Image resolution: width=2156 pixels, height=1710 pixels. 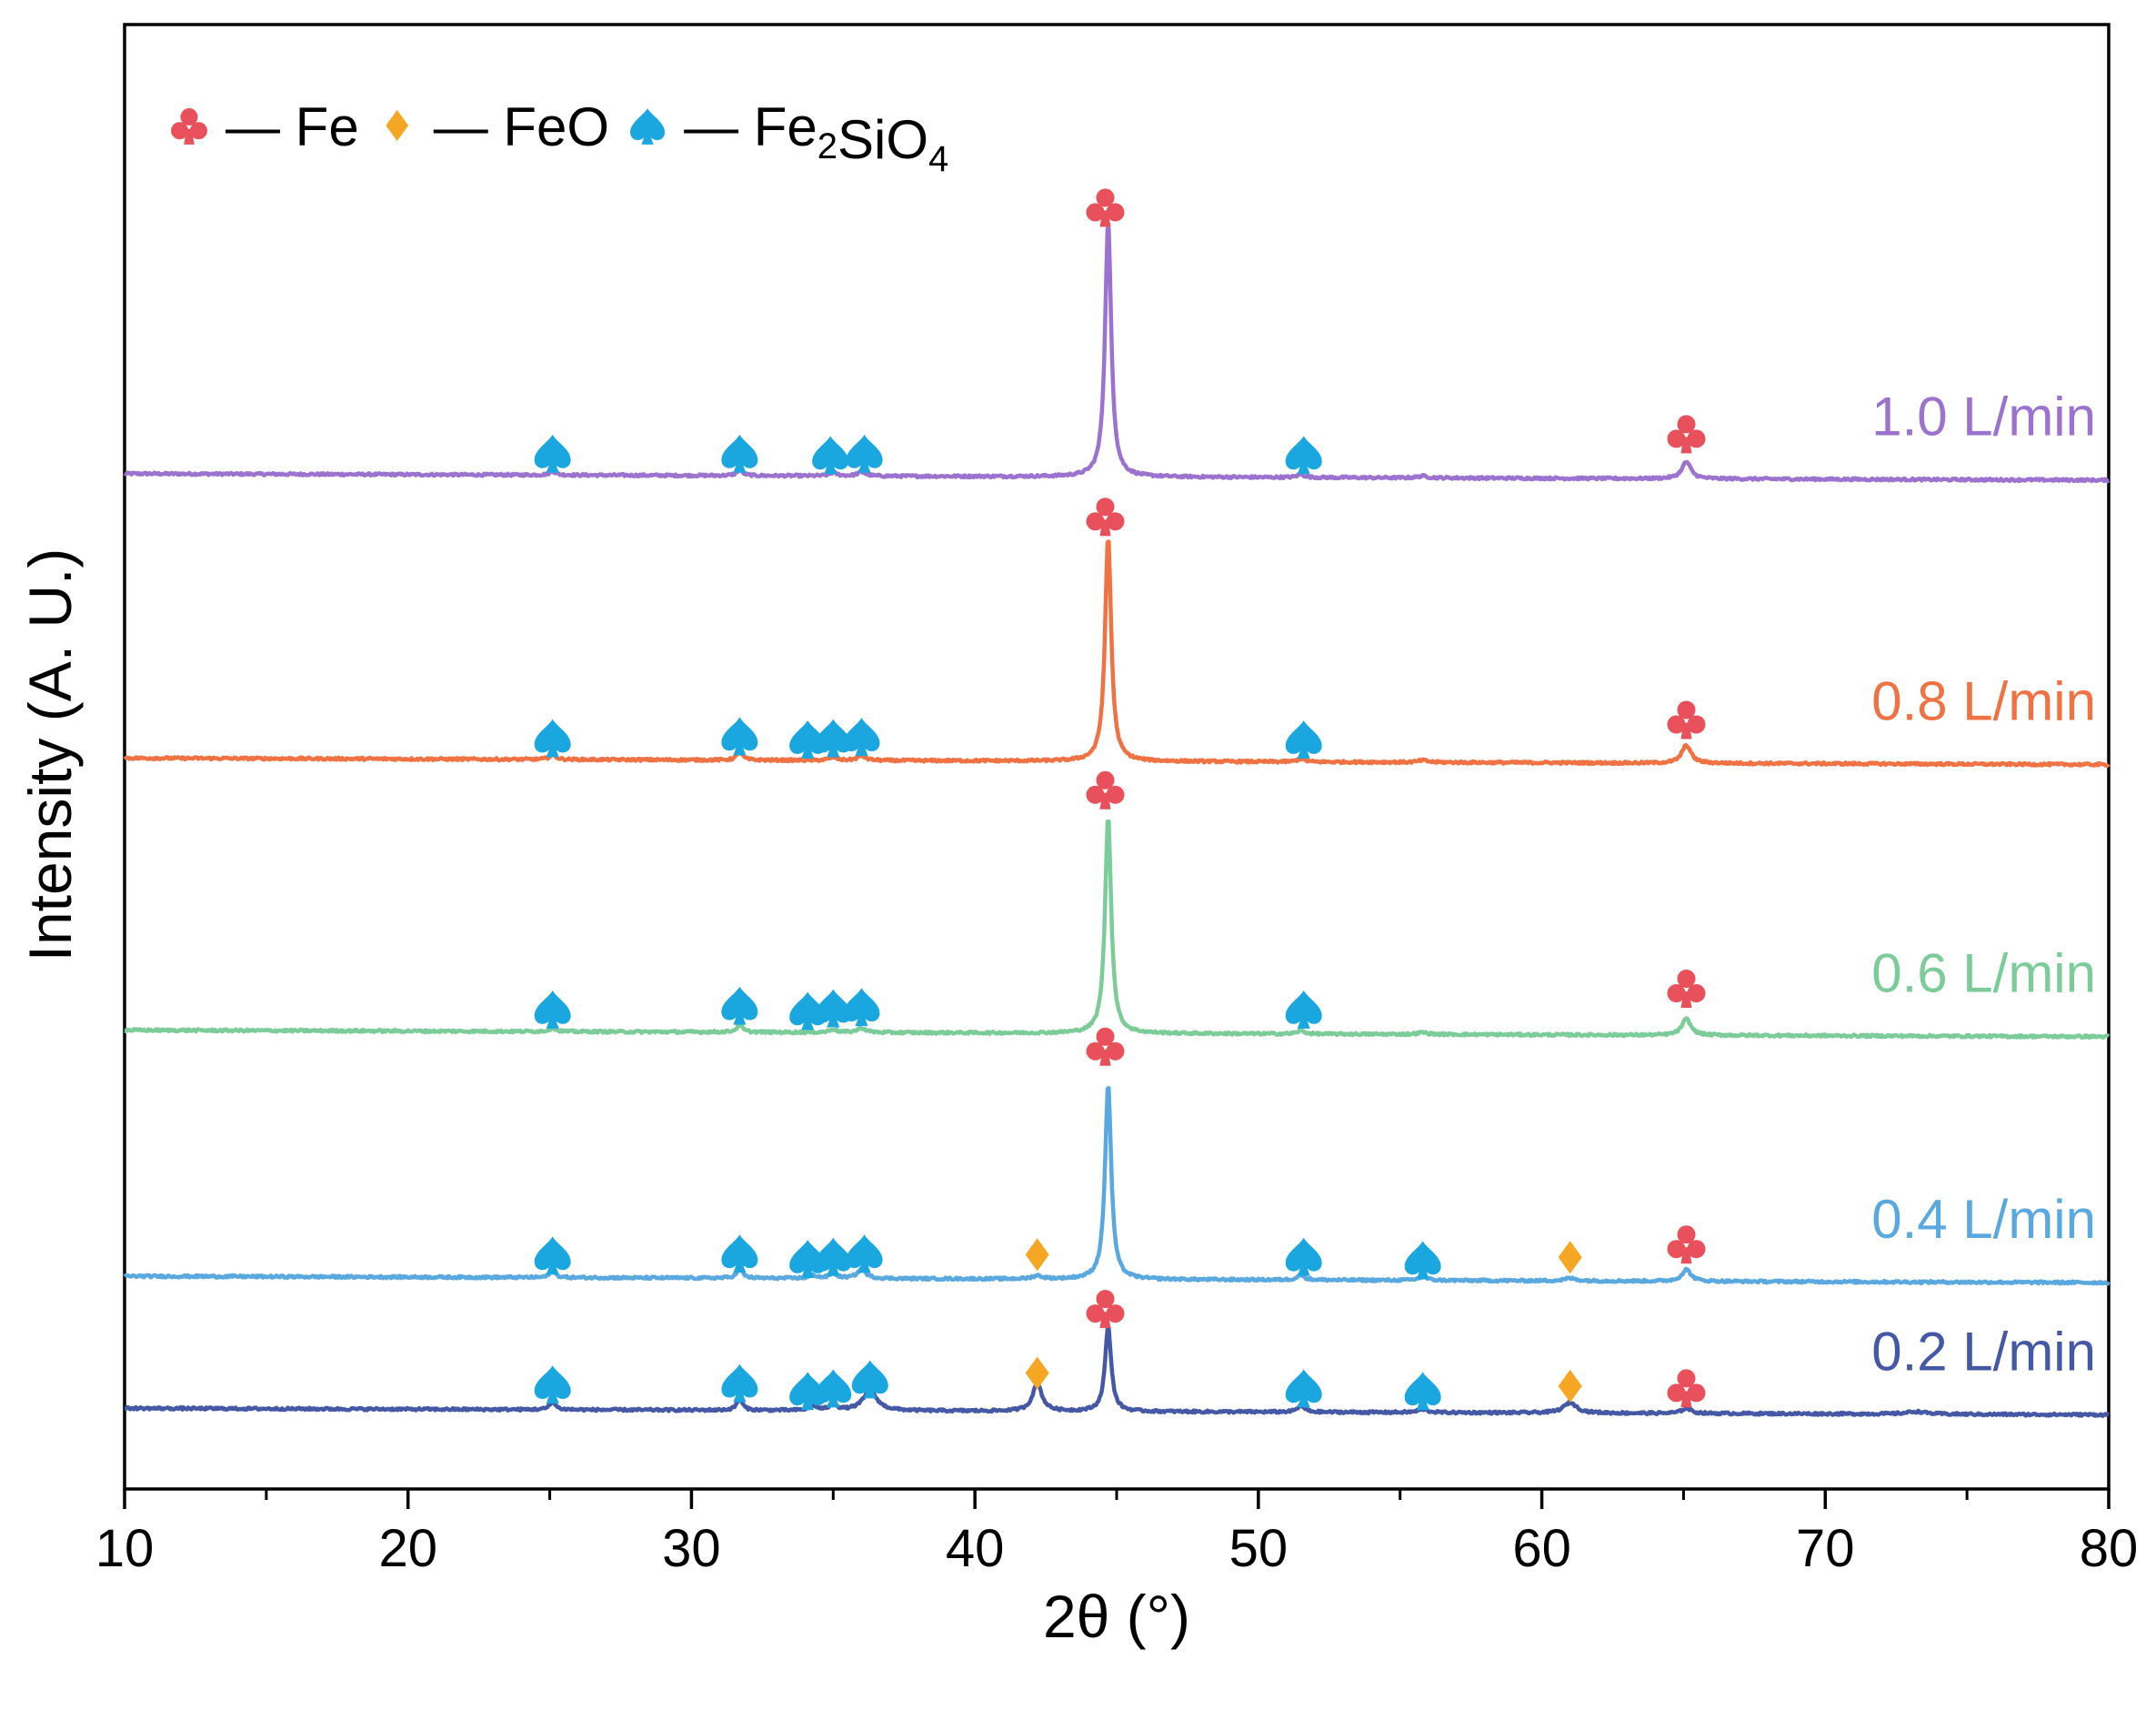 I want to click on legend-spade-icon, so click(x=648, y=126).